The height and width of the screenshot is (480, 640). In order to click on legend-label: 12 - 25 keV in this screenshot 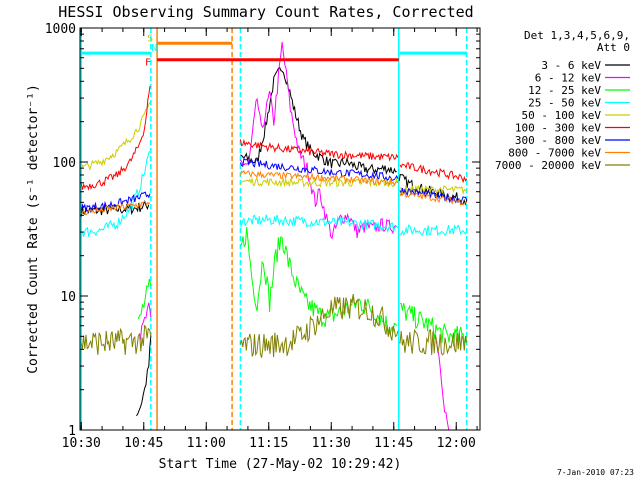, I will do `click(564, 90)`.